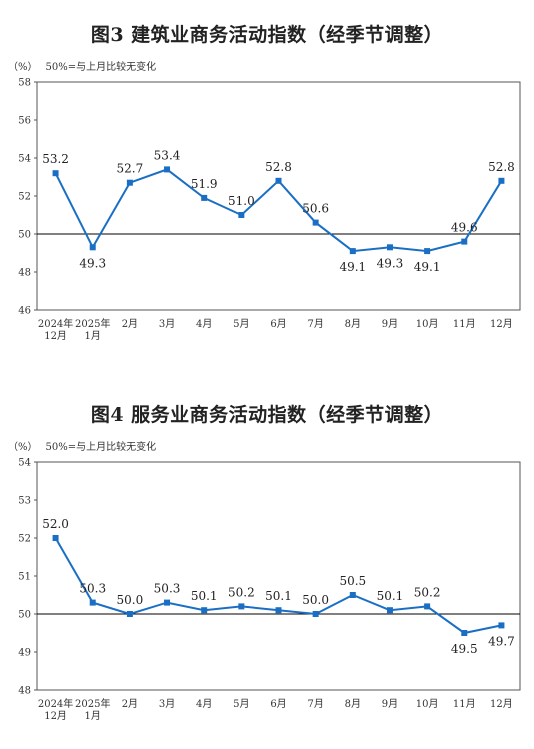 This screenshot has width=534, height=749. I want to click on data-label: 49.7, so click(501, 641).